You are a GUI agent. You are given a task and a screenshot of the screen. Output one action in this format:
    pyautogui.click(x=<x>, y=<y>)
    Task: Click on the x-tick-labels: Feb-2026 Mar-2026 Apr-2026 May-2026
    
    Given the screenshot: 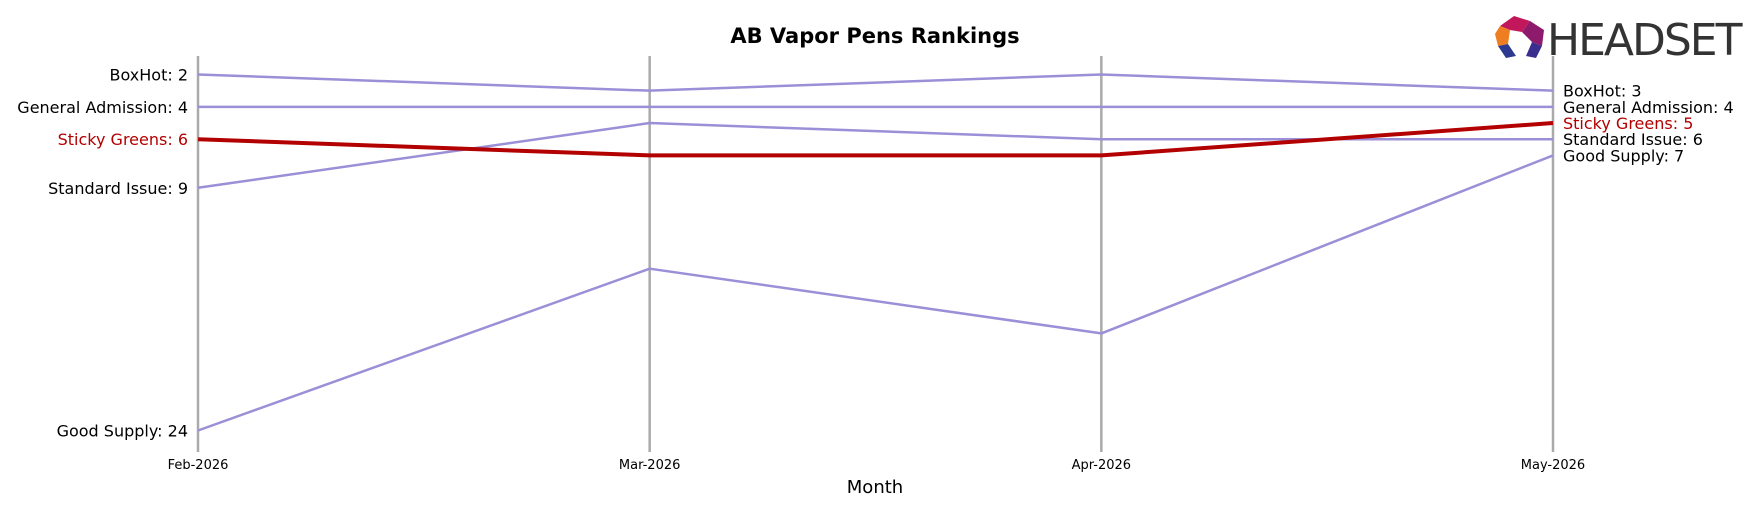 What is the action you would take?
    pyautogui.click(x=877, y=465)
    